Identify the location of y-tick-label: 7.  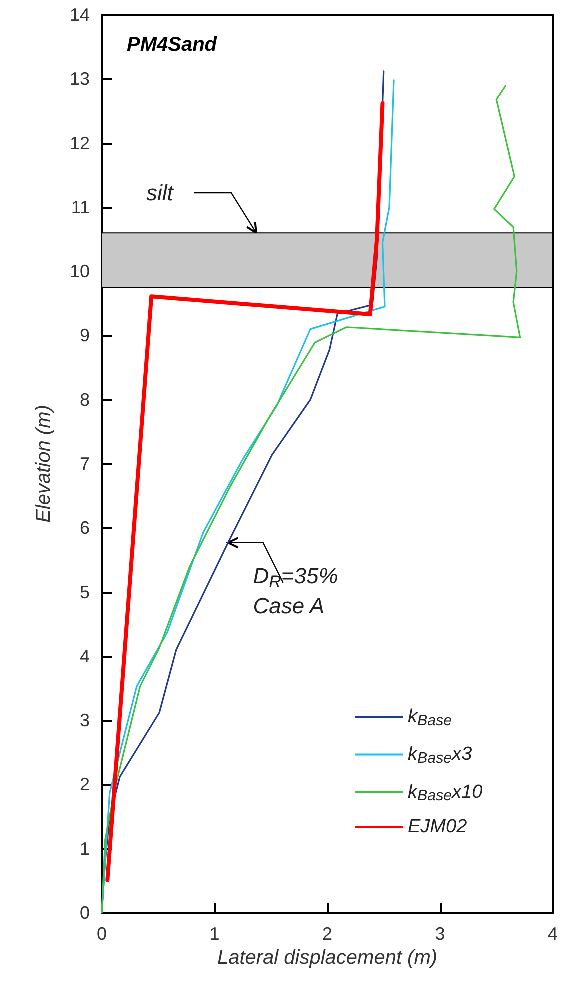
(85, 464).